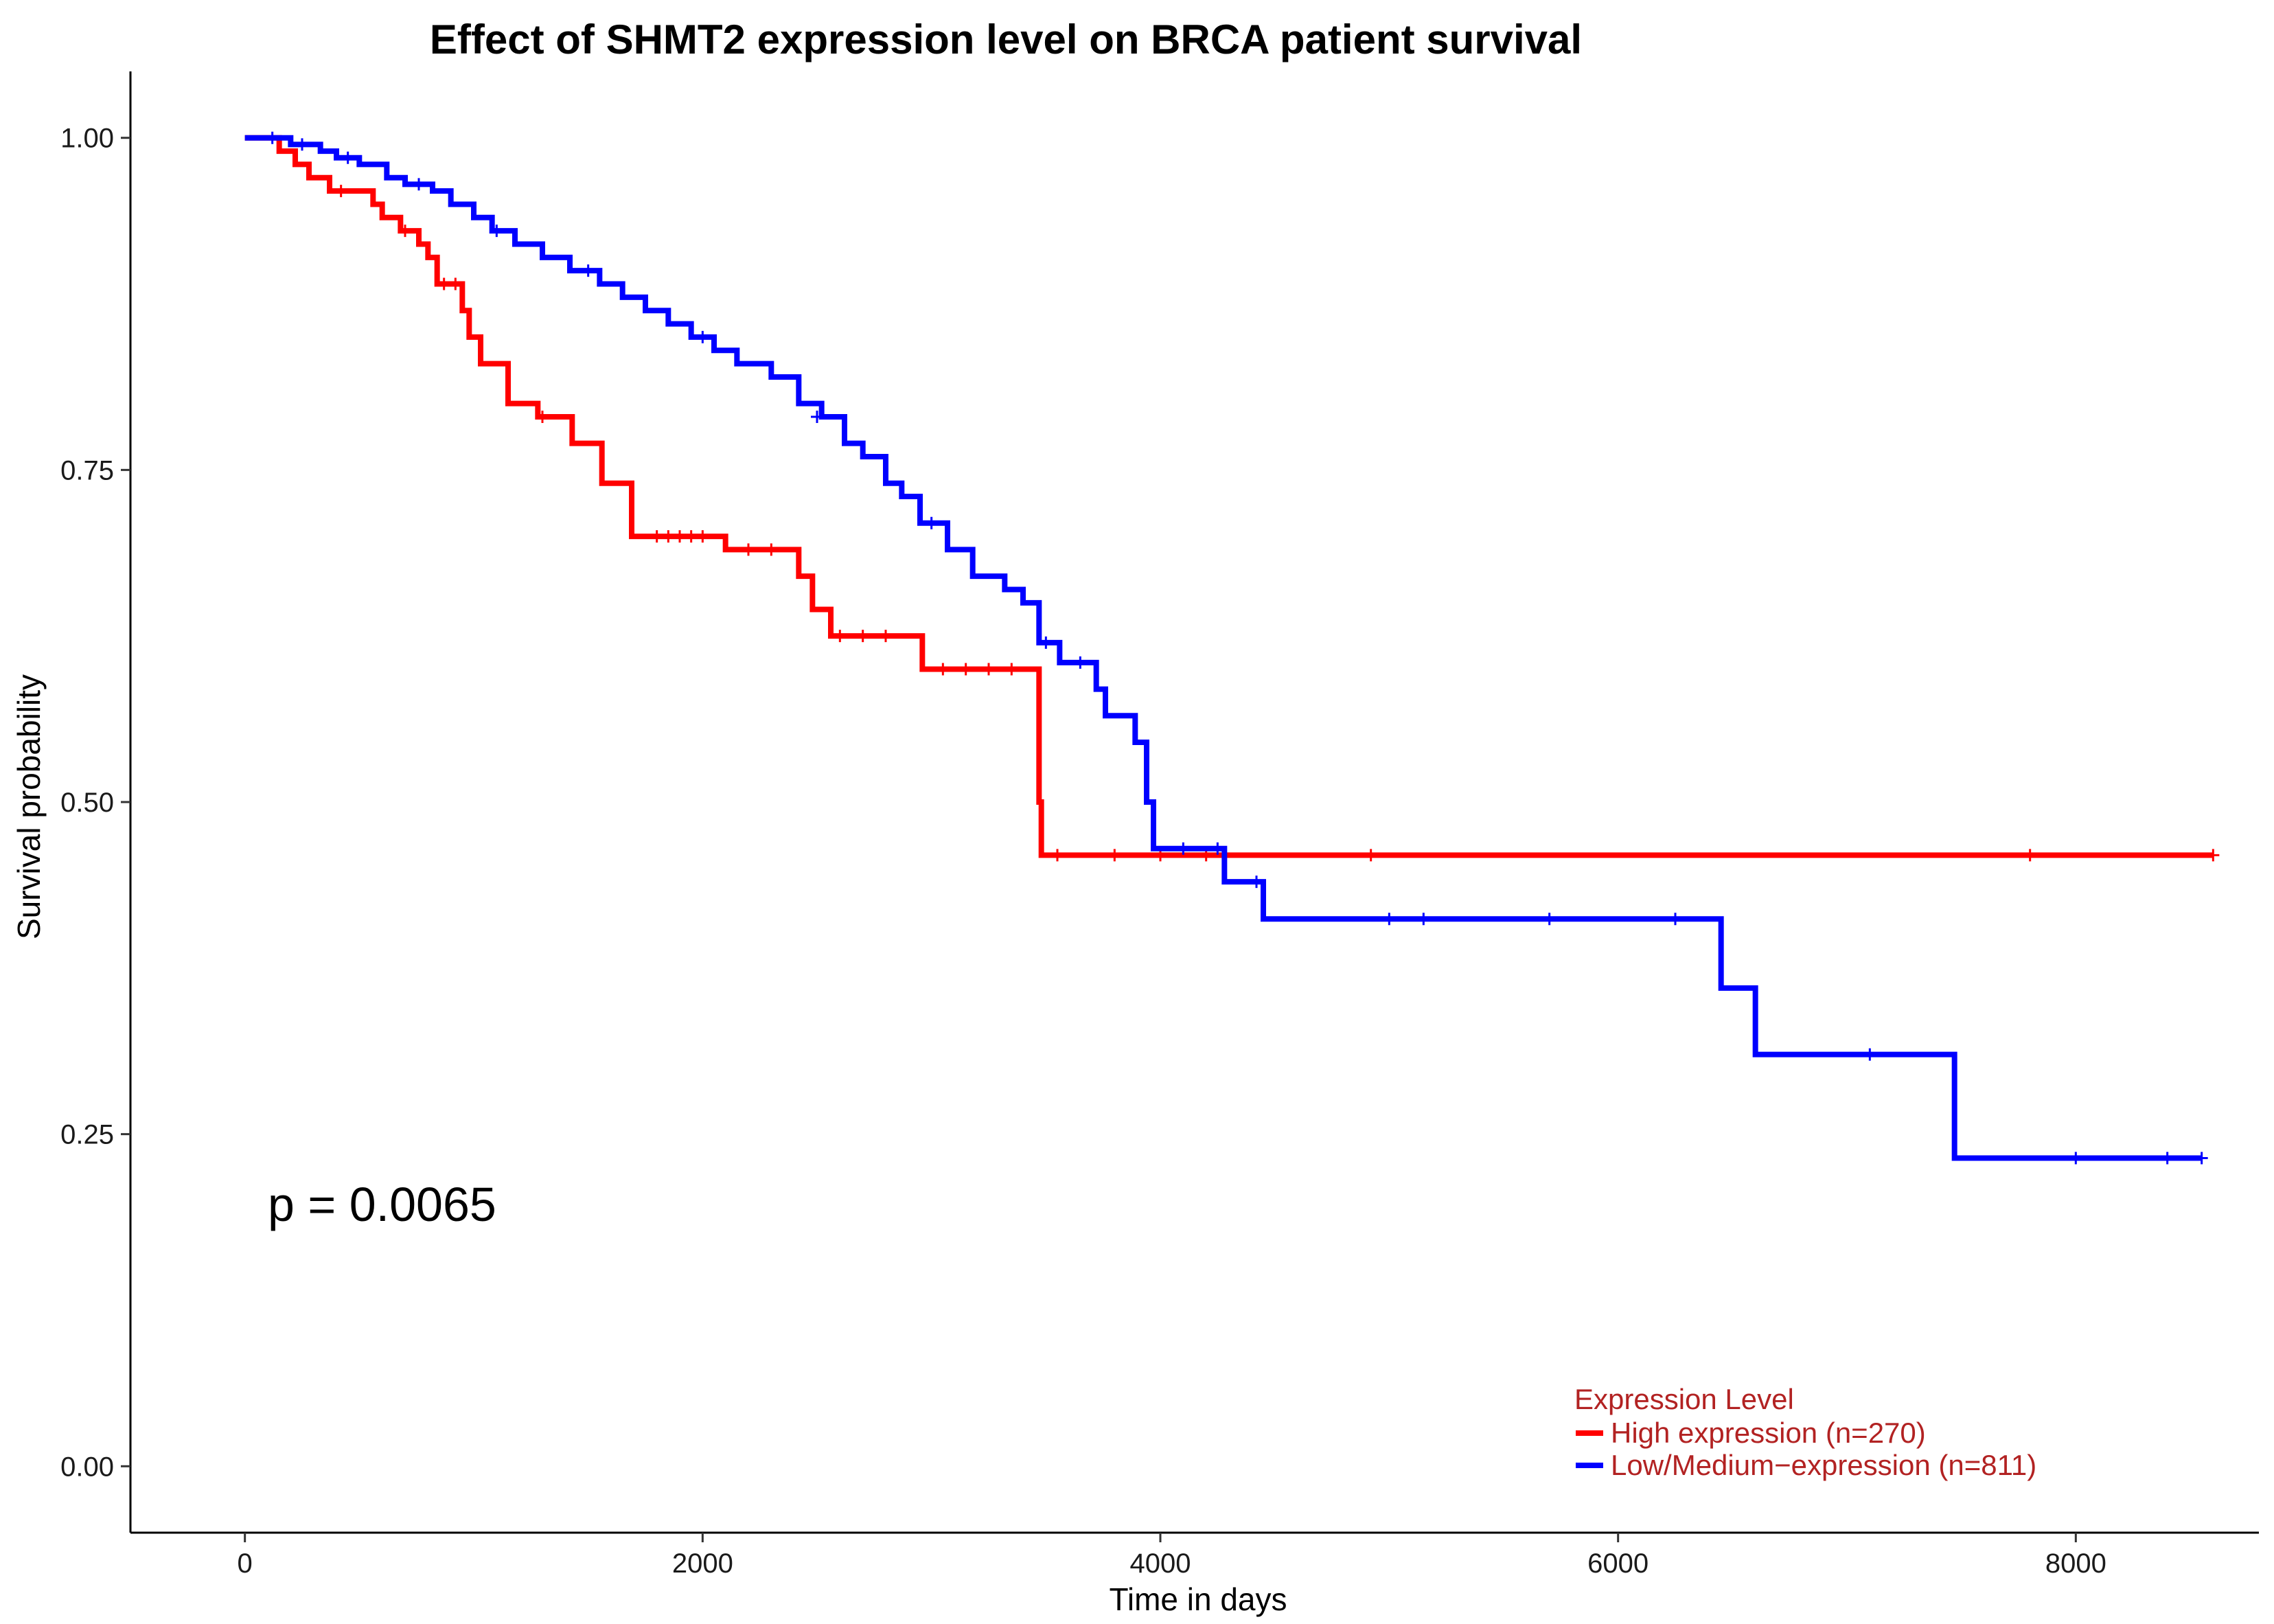 The image size is (2274, 1624). I want to click on y-axis-title: Survival probability, so click(29, 806).